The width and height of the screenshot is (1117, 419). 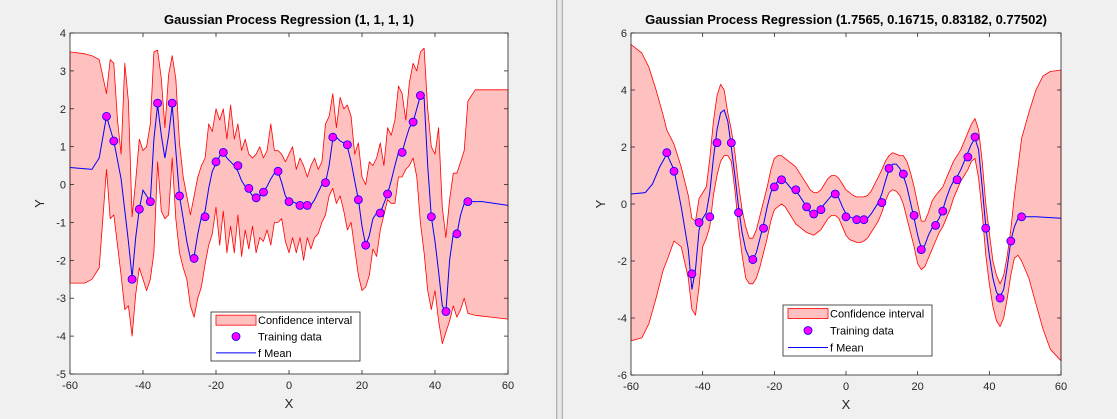 What do you see at coordinates (624, 148) in the screenshot?
I see `y-tick-label: 2` at bounding box center [624, 148].